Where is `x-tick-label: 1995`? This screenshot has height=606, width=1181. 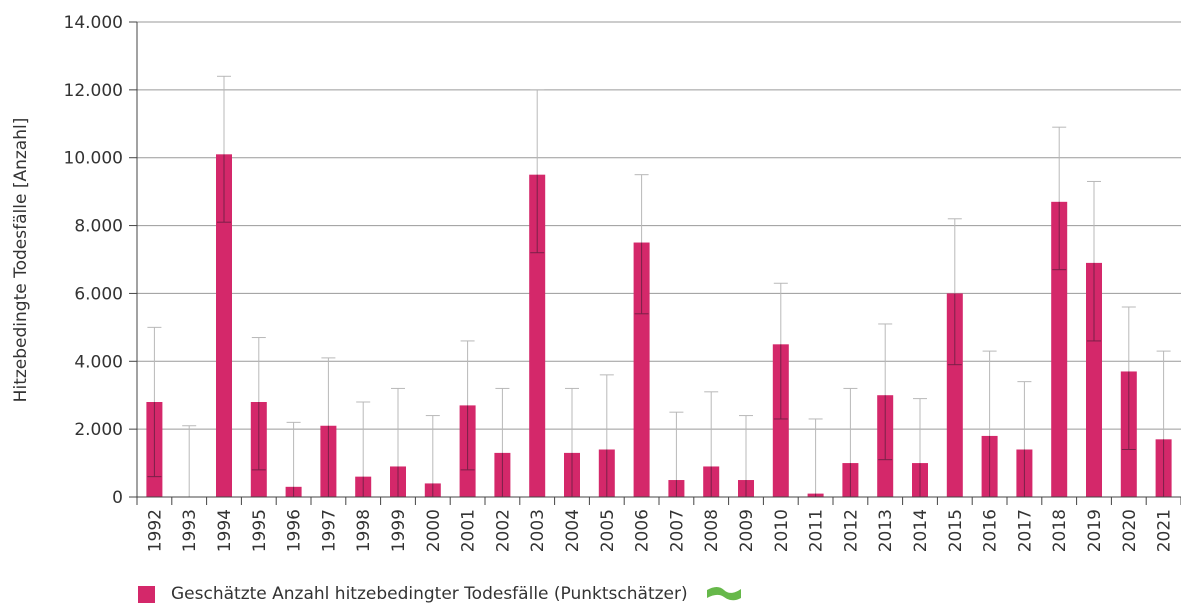
x-tick-label: 1995 is located at coordinates (260, 530).